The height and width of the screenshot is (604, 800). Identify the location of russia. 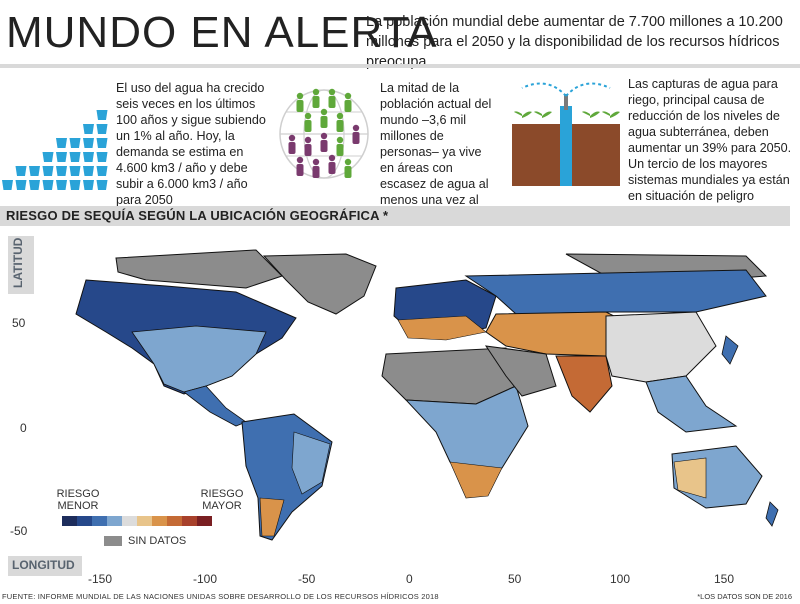
(615, 292).